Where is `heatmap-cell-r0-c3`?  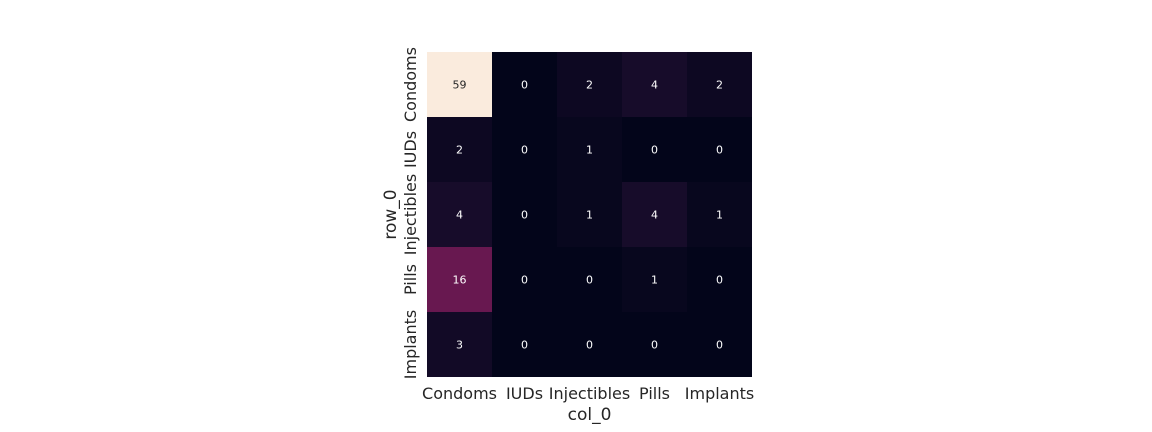 heatmap-cell-r0-c3 is located at coordinates (654, 84).